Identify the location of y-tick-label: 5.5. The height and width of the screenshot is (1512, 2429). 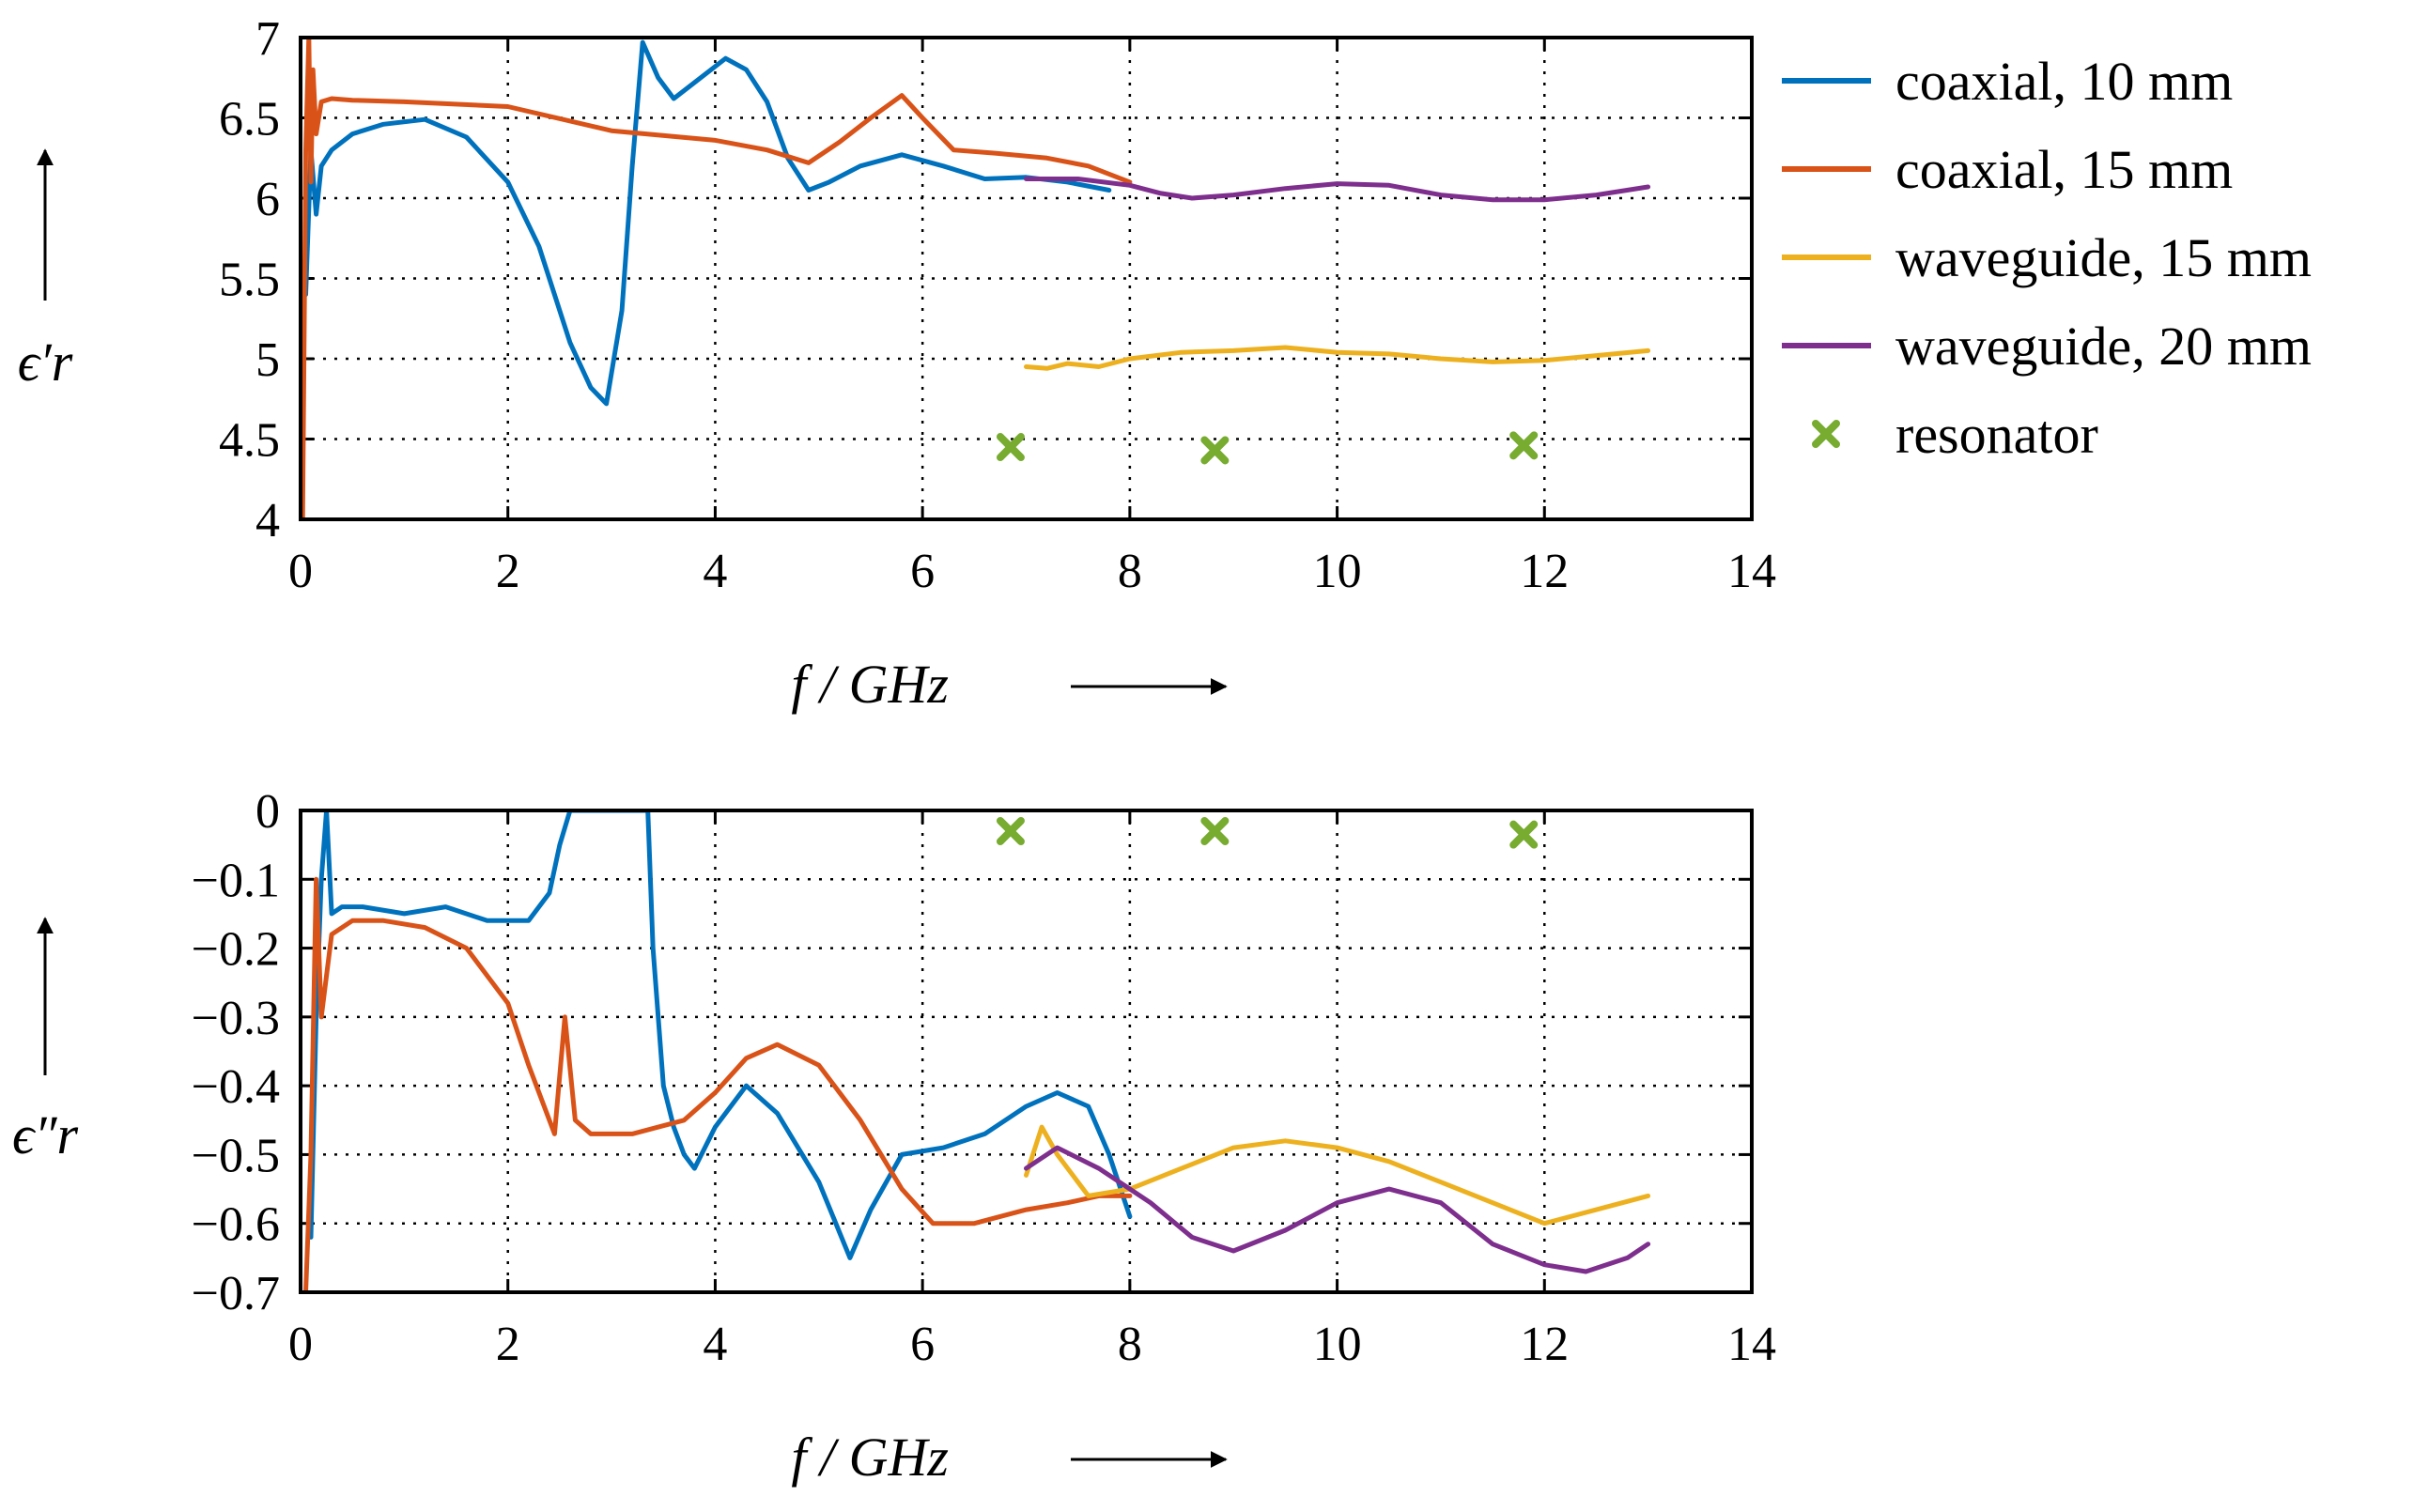
(249, 281).